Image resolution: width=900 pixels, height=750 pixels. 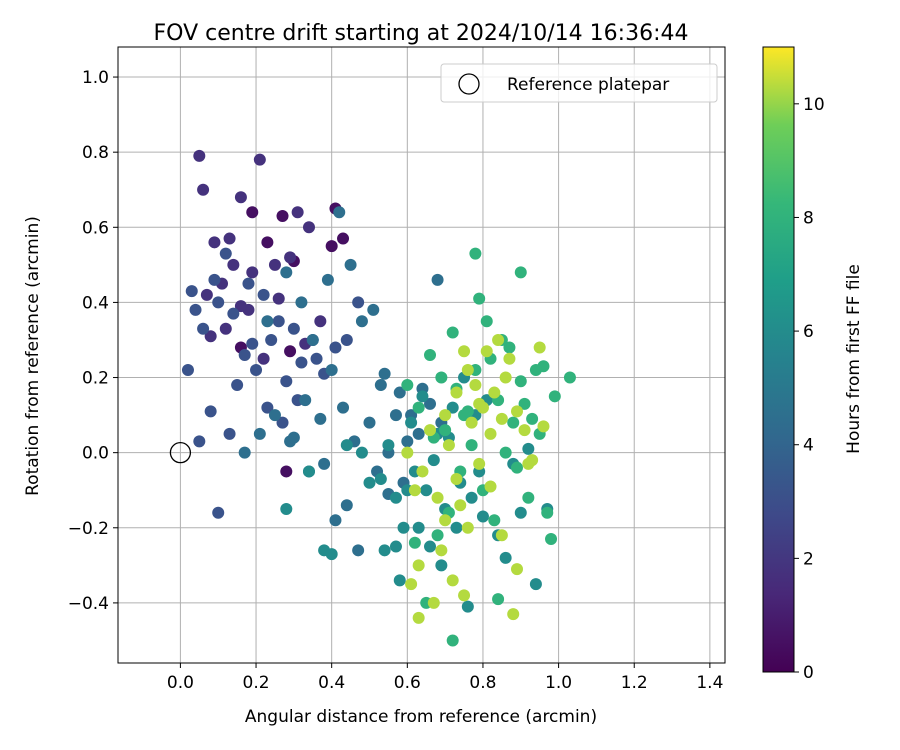 What do you see at coordinates (88, 529) in the screenshot?
I see `y-tick-label: −0.2` at bounding box center [88, 529].